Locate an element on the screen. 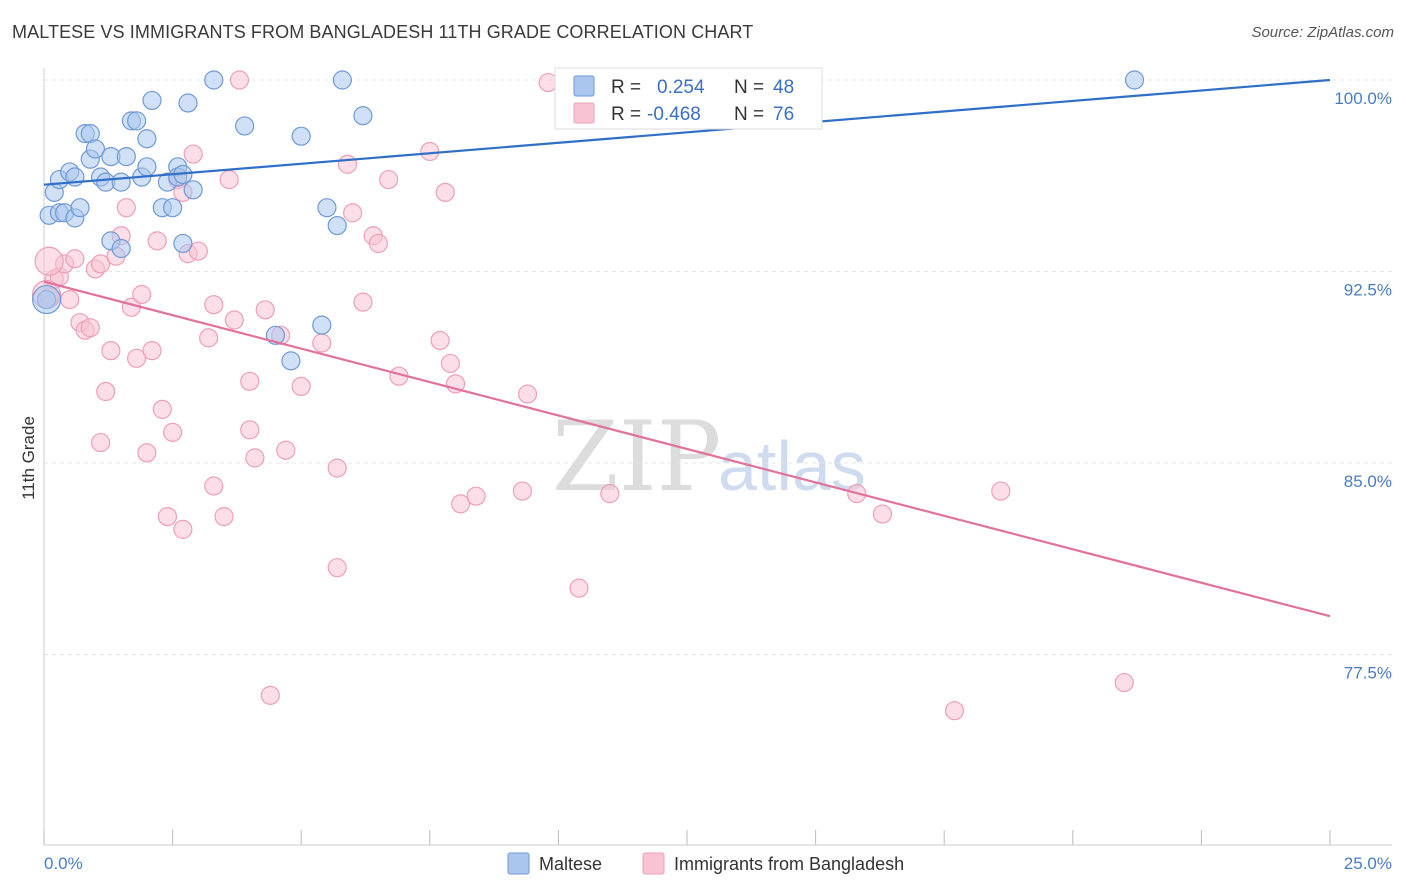 This screenshot has width=1406, height=892. legend-n-value-2: 76 is located at coordinates (783, 114).